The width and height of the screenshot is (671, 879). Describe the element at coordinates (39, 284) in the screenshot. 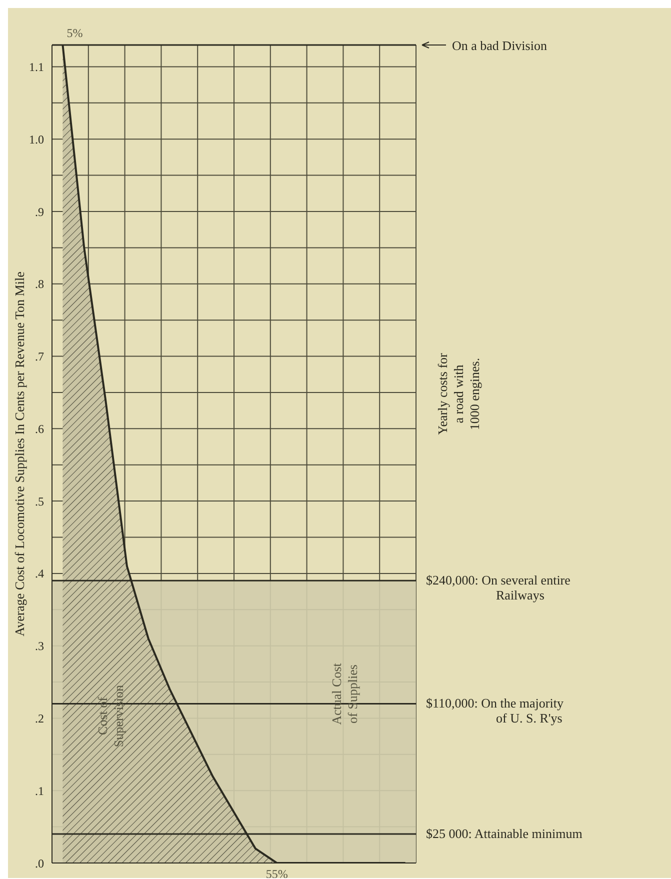

I see `y-tick-label: .8` at that location.